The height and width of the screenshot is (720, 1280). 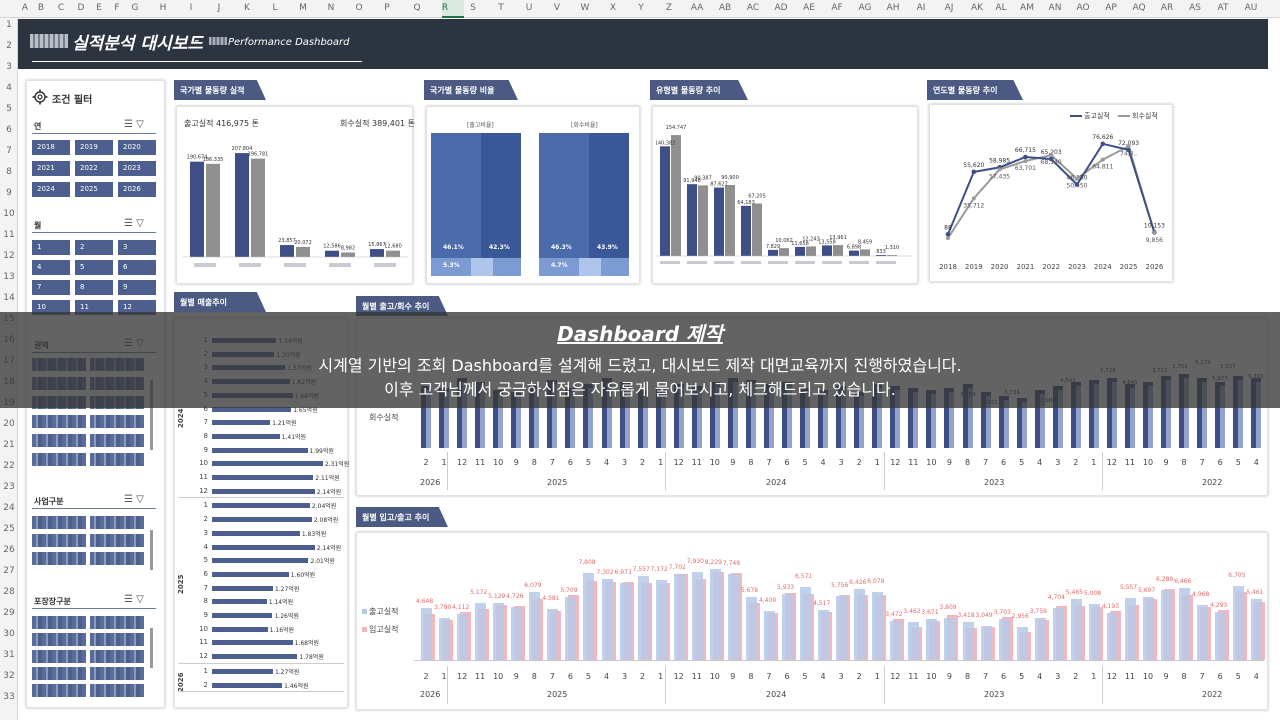 What do you see at coordinates (9, 613) in the screenshot?
I see `row-header-29: 29` at bounding box center [9, 613].